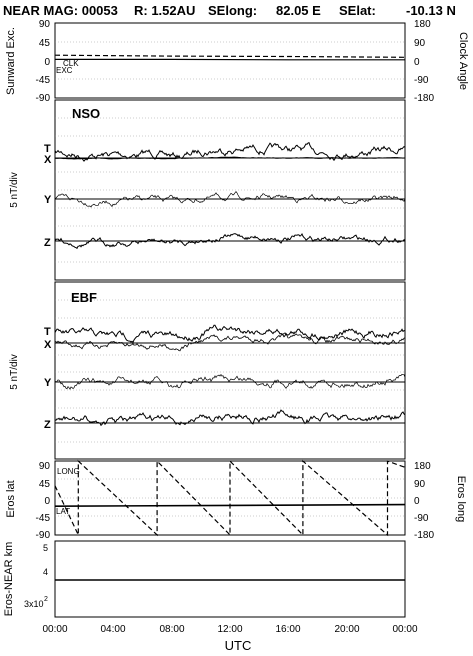  I want to click on eros-lat-line, so click(230, 505).